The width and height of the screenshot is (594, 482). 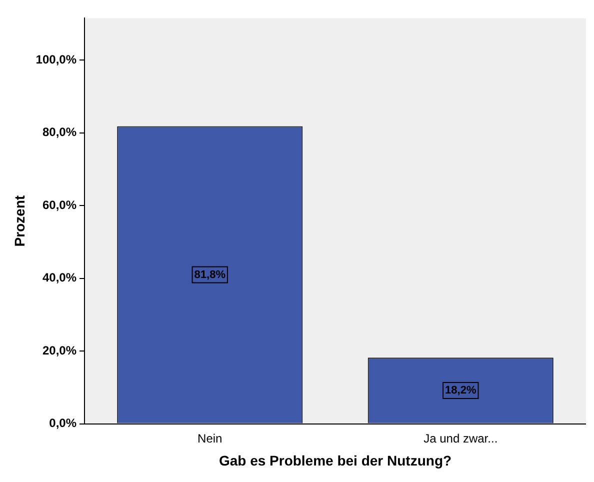 I want to click on y-tick-label: 80,0%, so click(x=59, y=132).